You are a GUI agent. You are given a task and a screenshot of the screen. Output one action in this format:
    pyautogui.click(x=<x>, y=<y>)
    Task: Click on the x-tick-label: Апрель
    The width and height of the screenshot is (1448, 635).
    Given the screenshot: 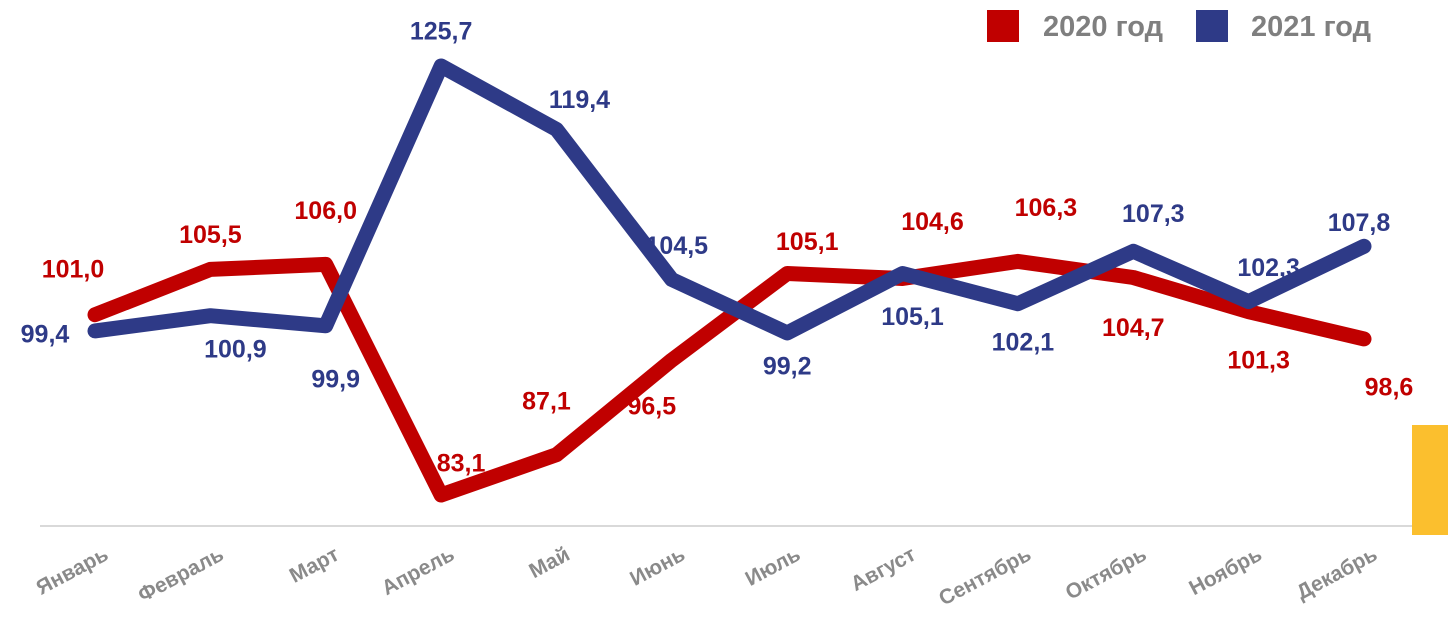 What is the action you would take?
    pyautogui.click(x=418, y=571)
    